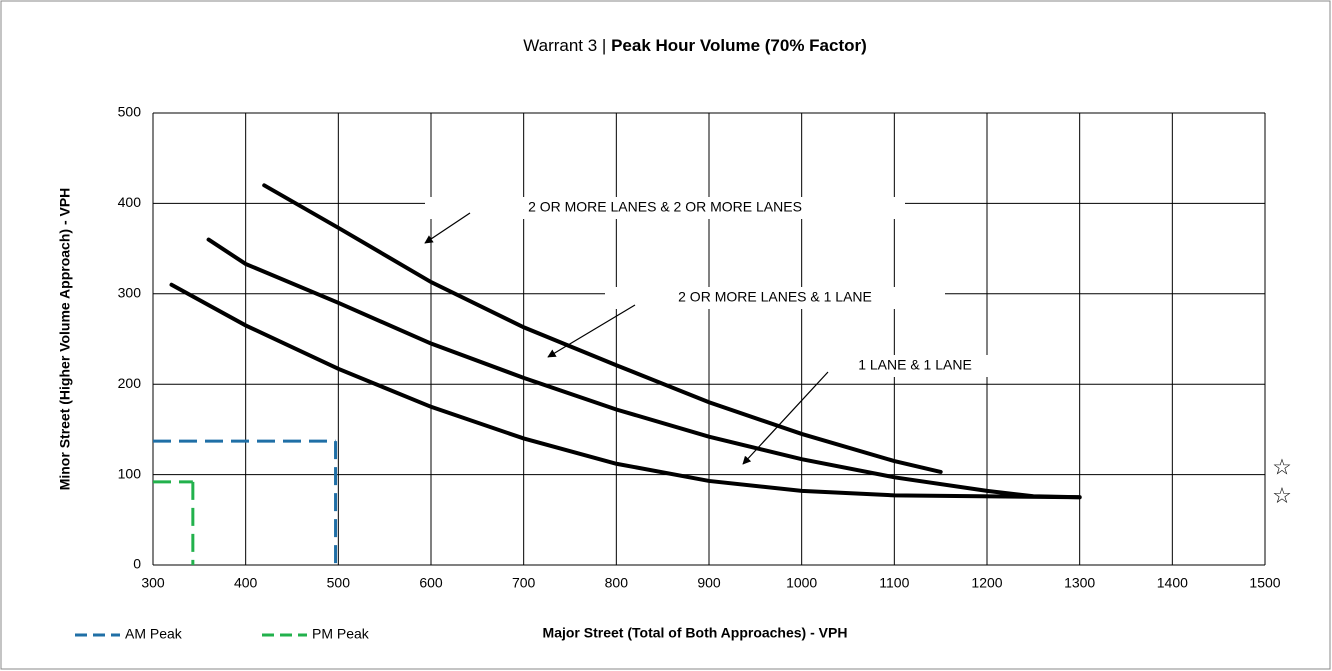 This screenshot has width=1332, height=671. I want to click on annotation: 1 LANE & 1 LANE, so click(915, 365).